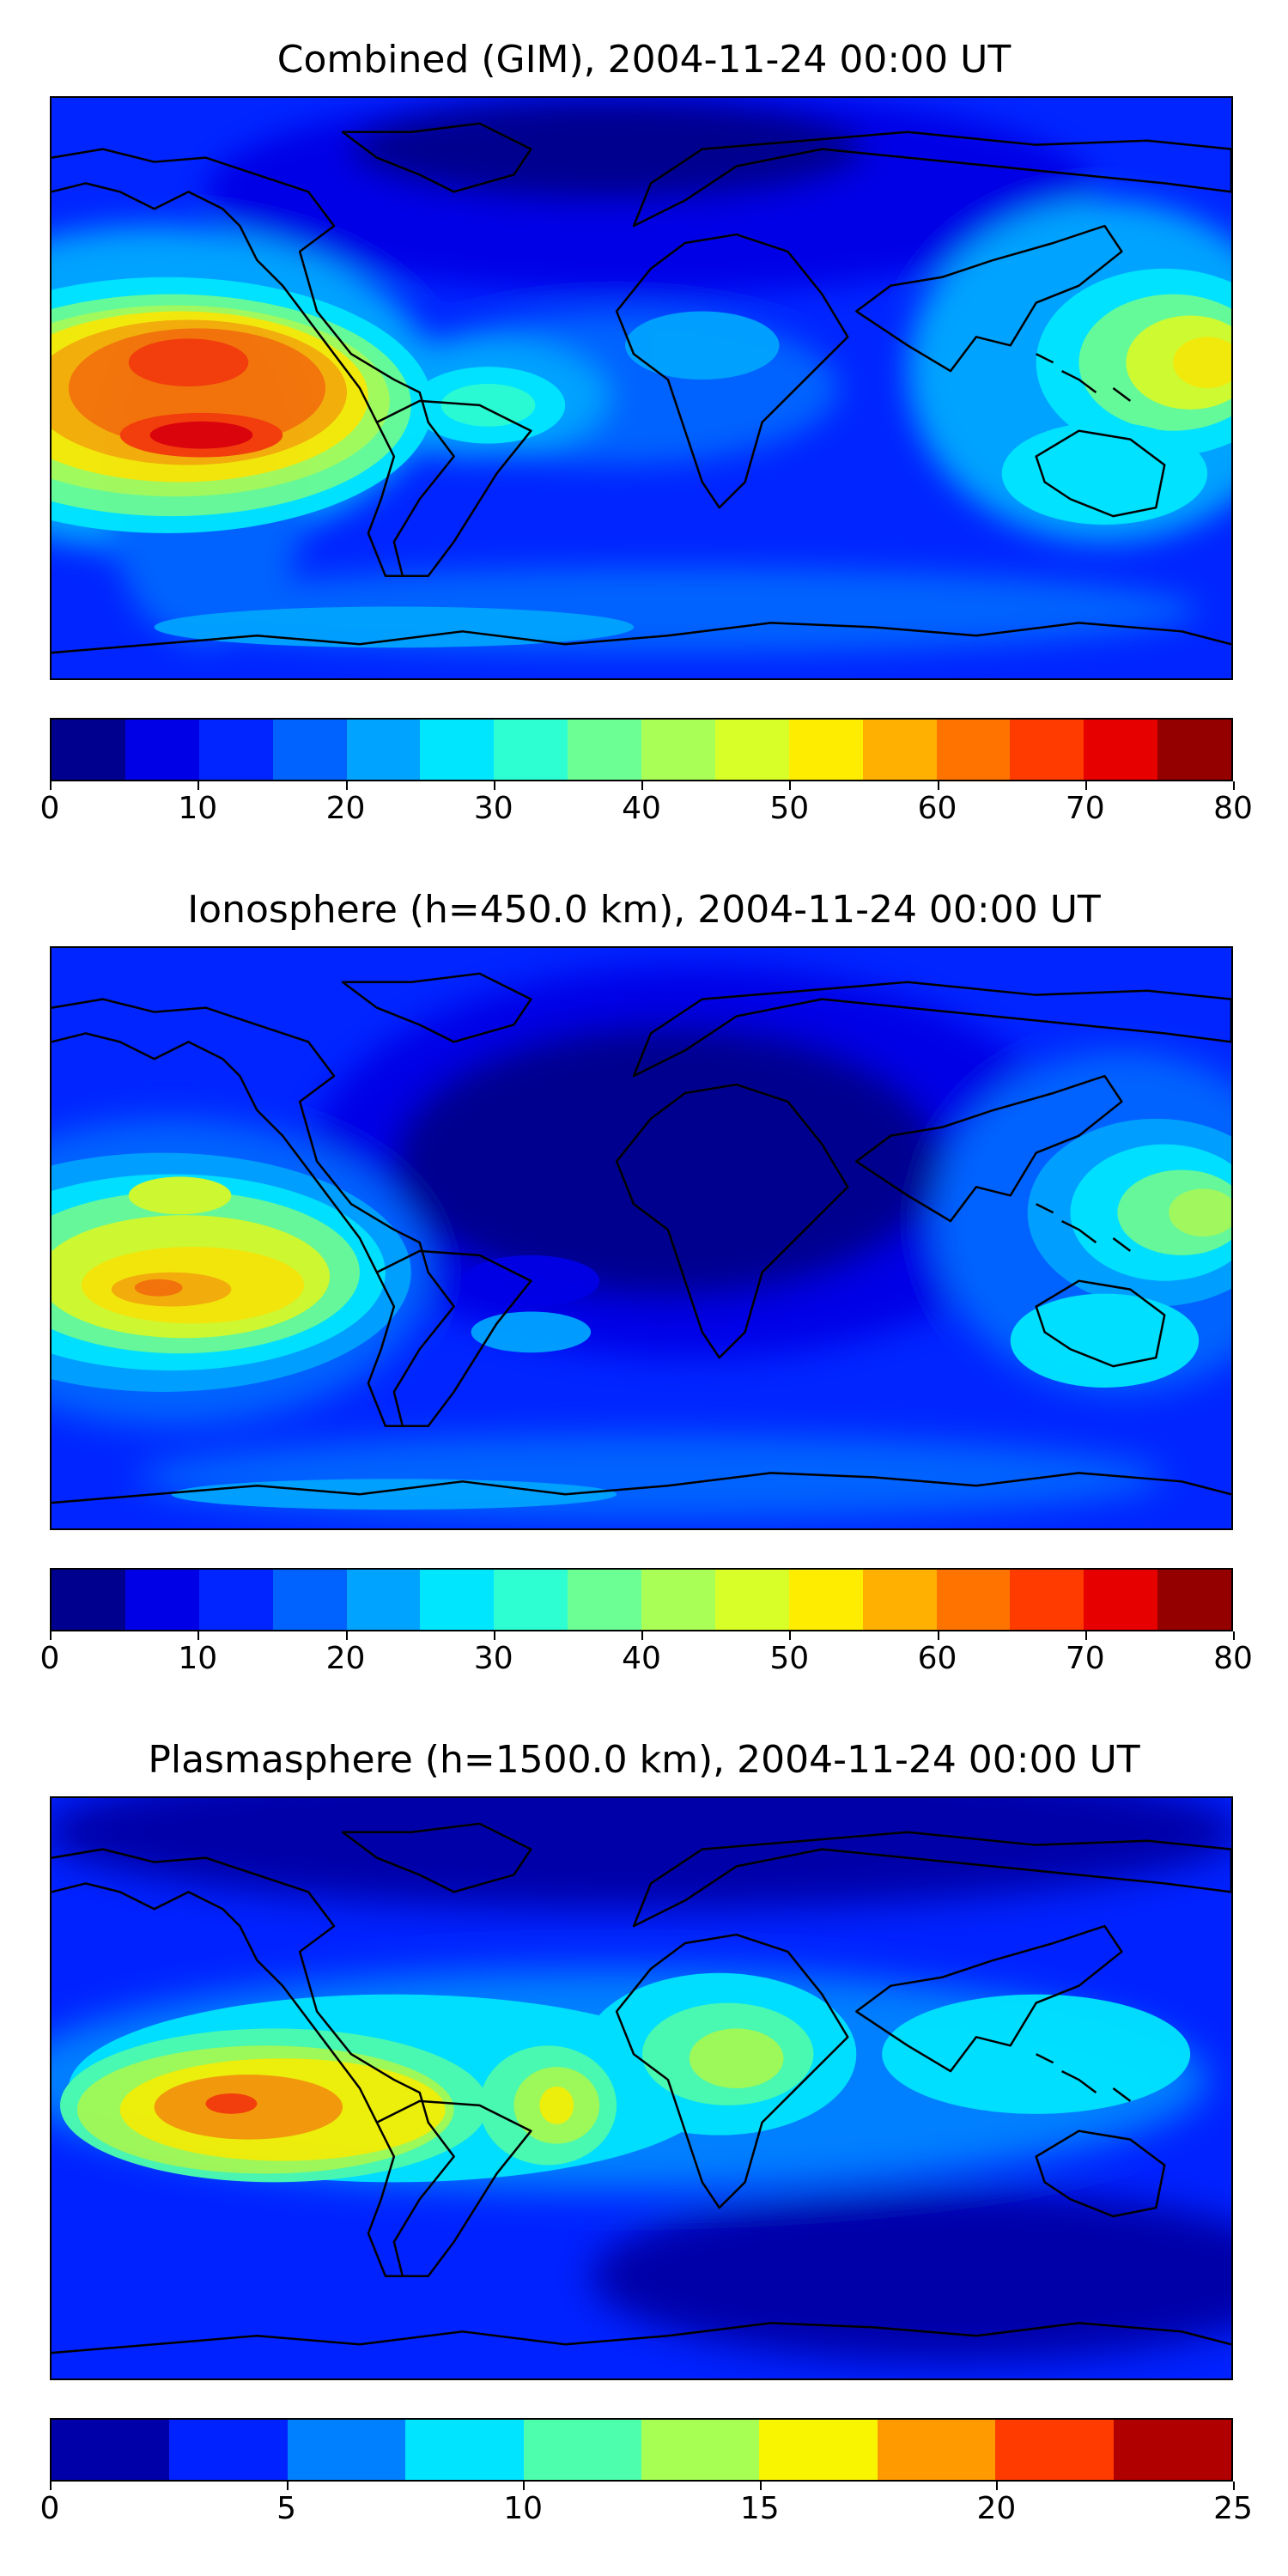 This screenshot has height=2576, width=1288. What do you see at coordinates (644, 60) in the screenshot?
I see `panel-title: Combined (GIM), 2004-11-24 00:00 UT` at bounding box center [644, 60].